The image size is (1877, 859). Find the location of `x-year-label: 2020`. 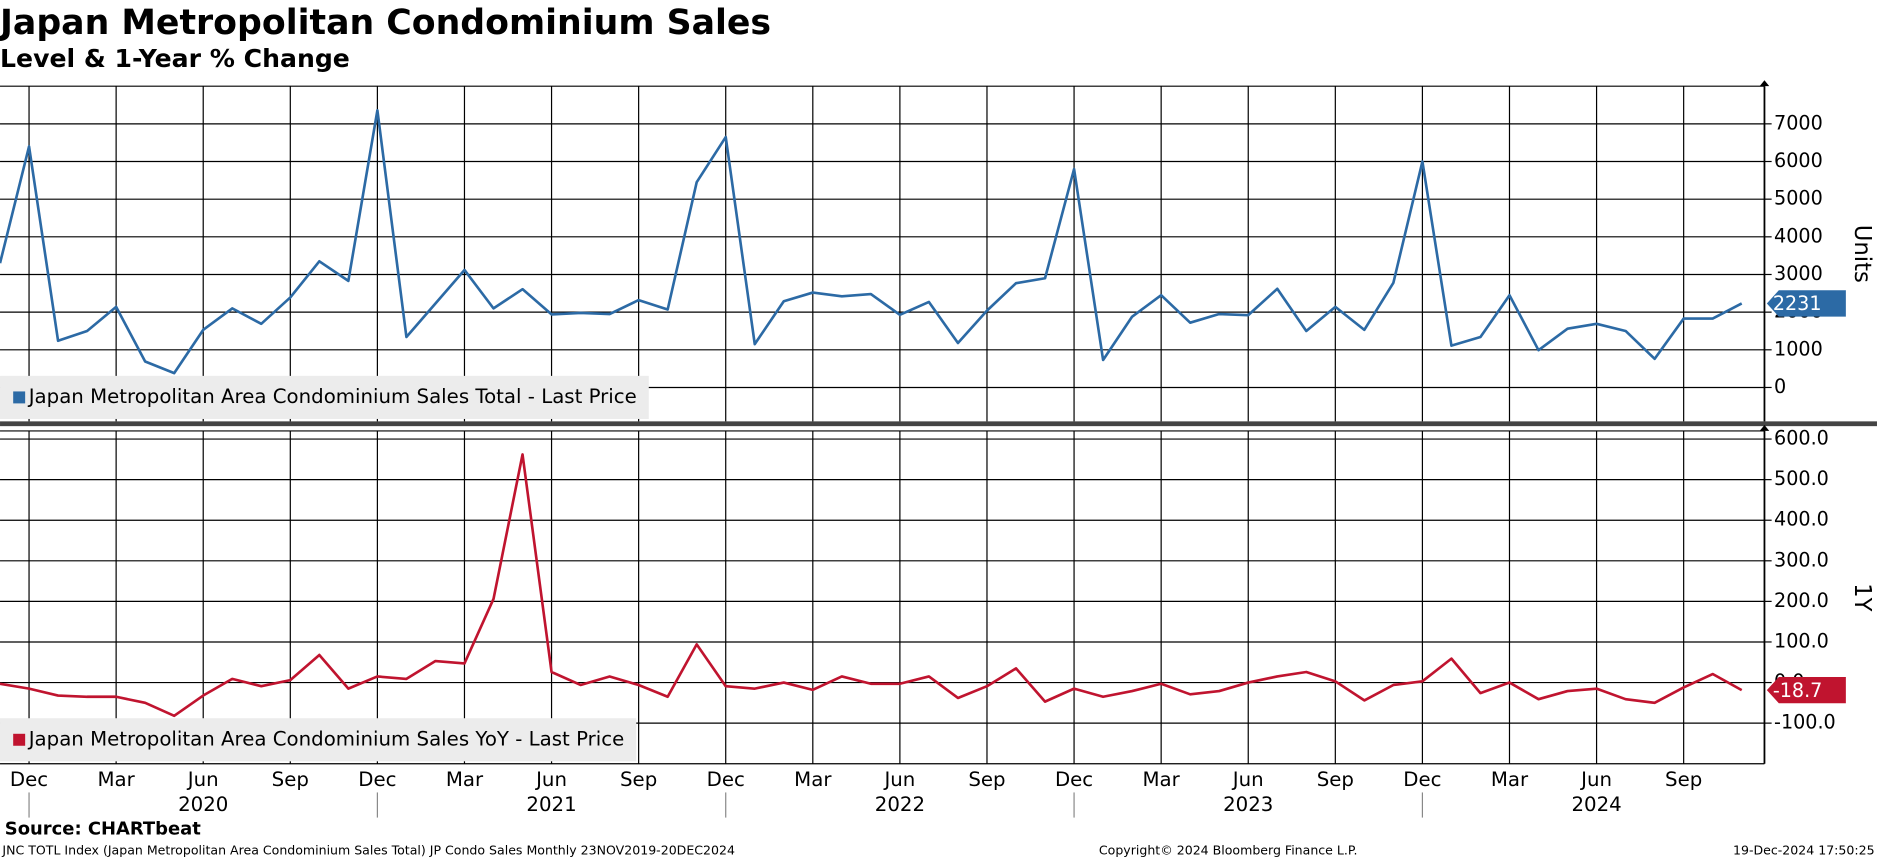

x-year-label: 2020 is located at coordinates (203, 804).